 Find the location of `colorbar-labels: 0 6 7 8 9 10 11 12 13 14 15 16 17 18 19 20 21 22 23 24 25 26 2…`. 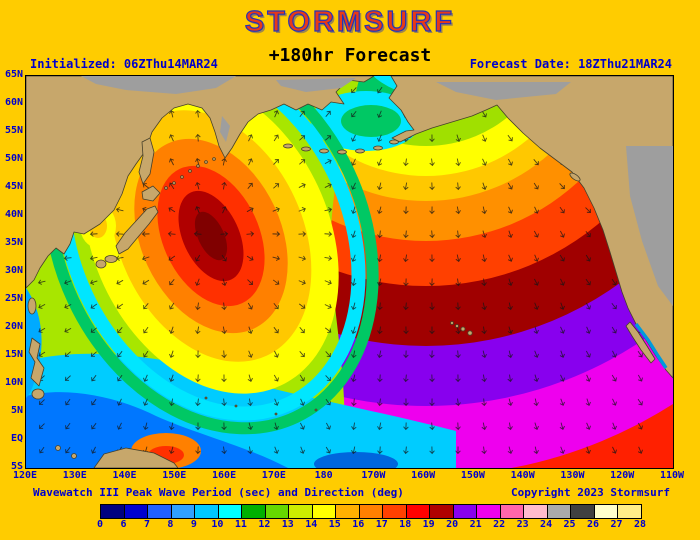

colorbar-labels: 0 6 7 8 9 10 11 12 13 14 15 16 17 18 19 20 21 22 23 24 25 26 2… is located at coordinates (371, 525).